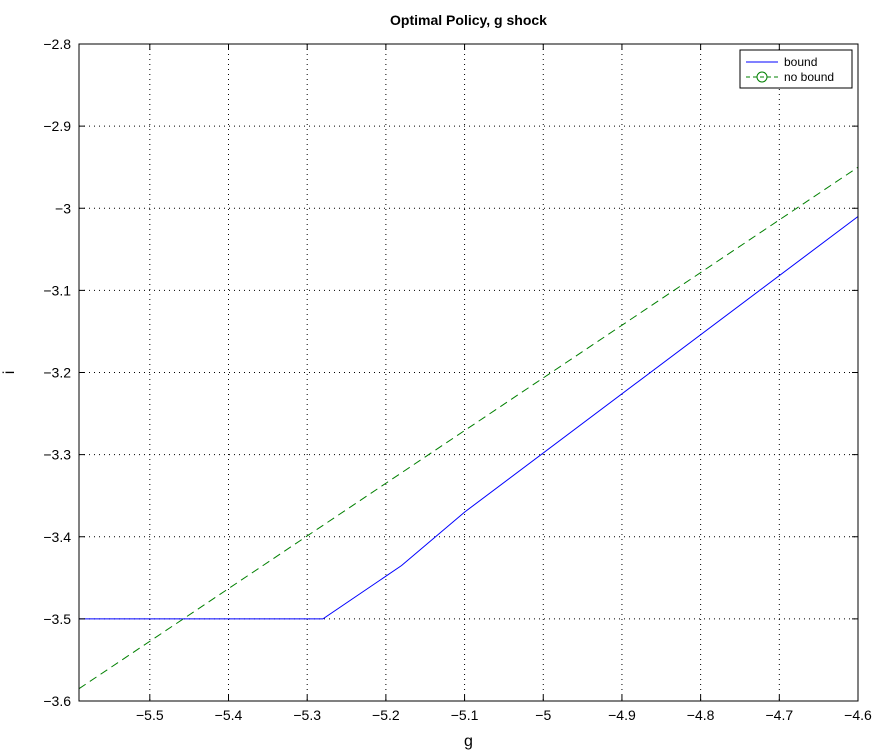 This screenshot has height=754, width=877. I want to click on x-tick-label: −4.6, so click(858, 715).